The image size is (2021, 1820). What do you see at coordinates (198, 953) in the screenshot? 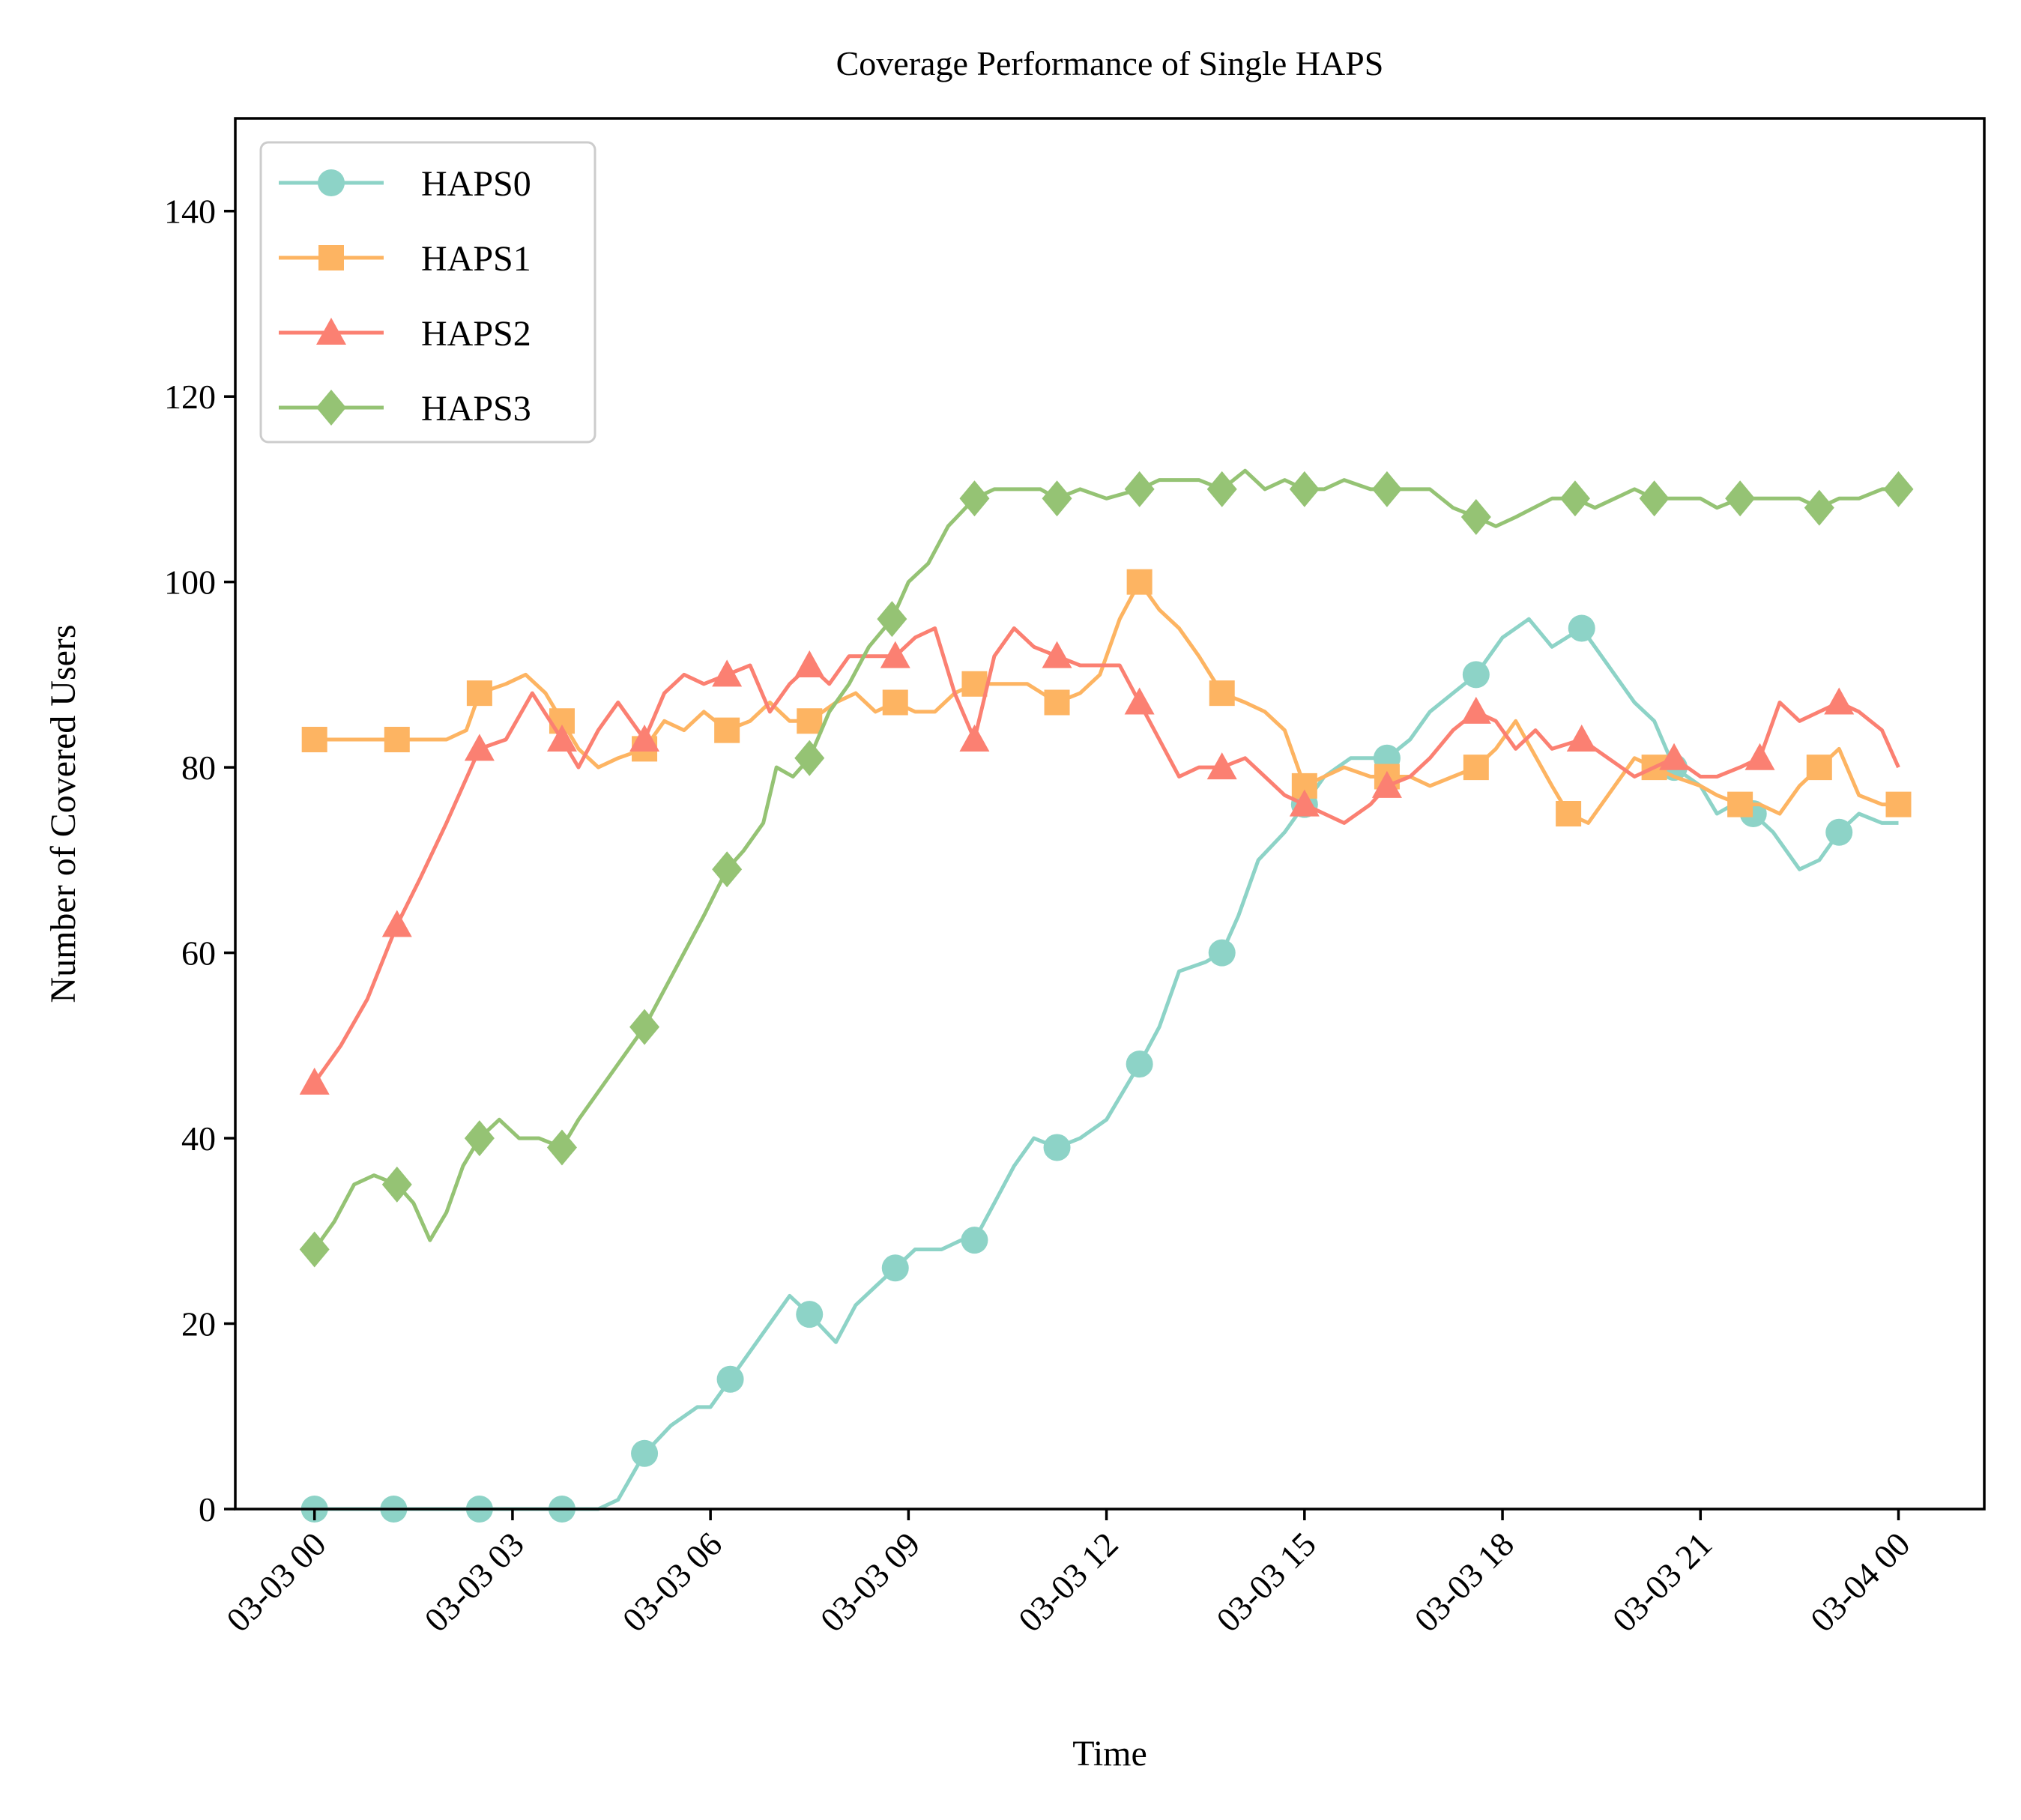
I see `y-tick-label: 60` at bounding box center [198, 953].